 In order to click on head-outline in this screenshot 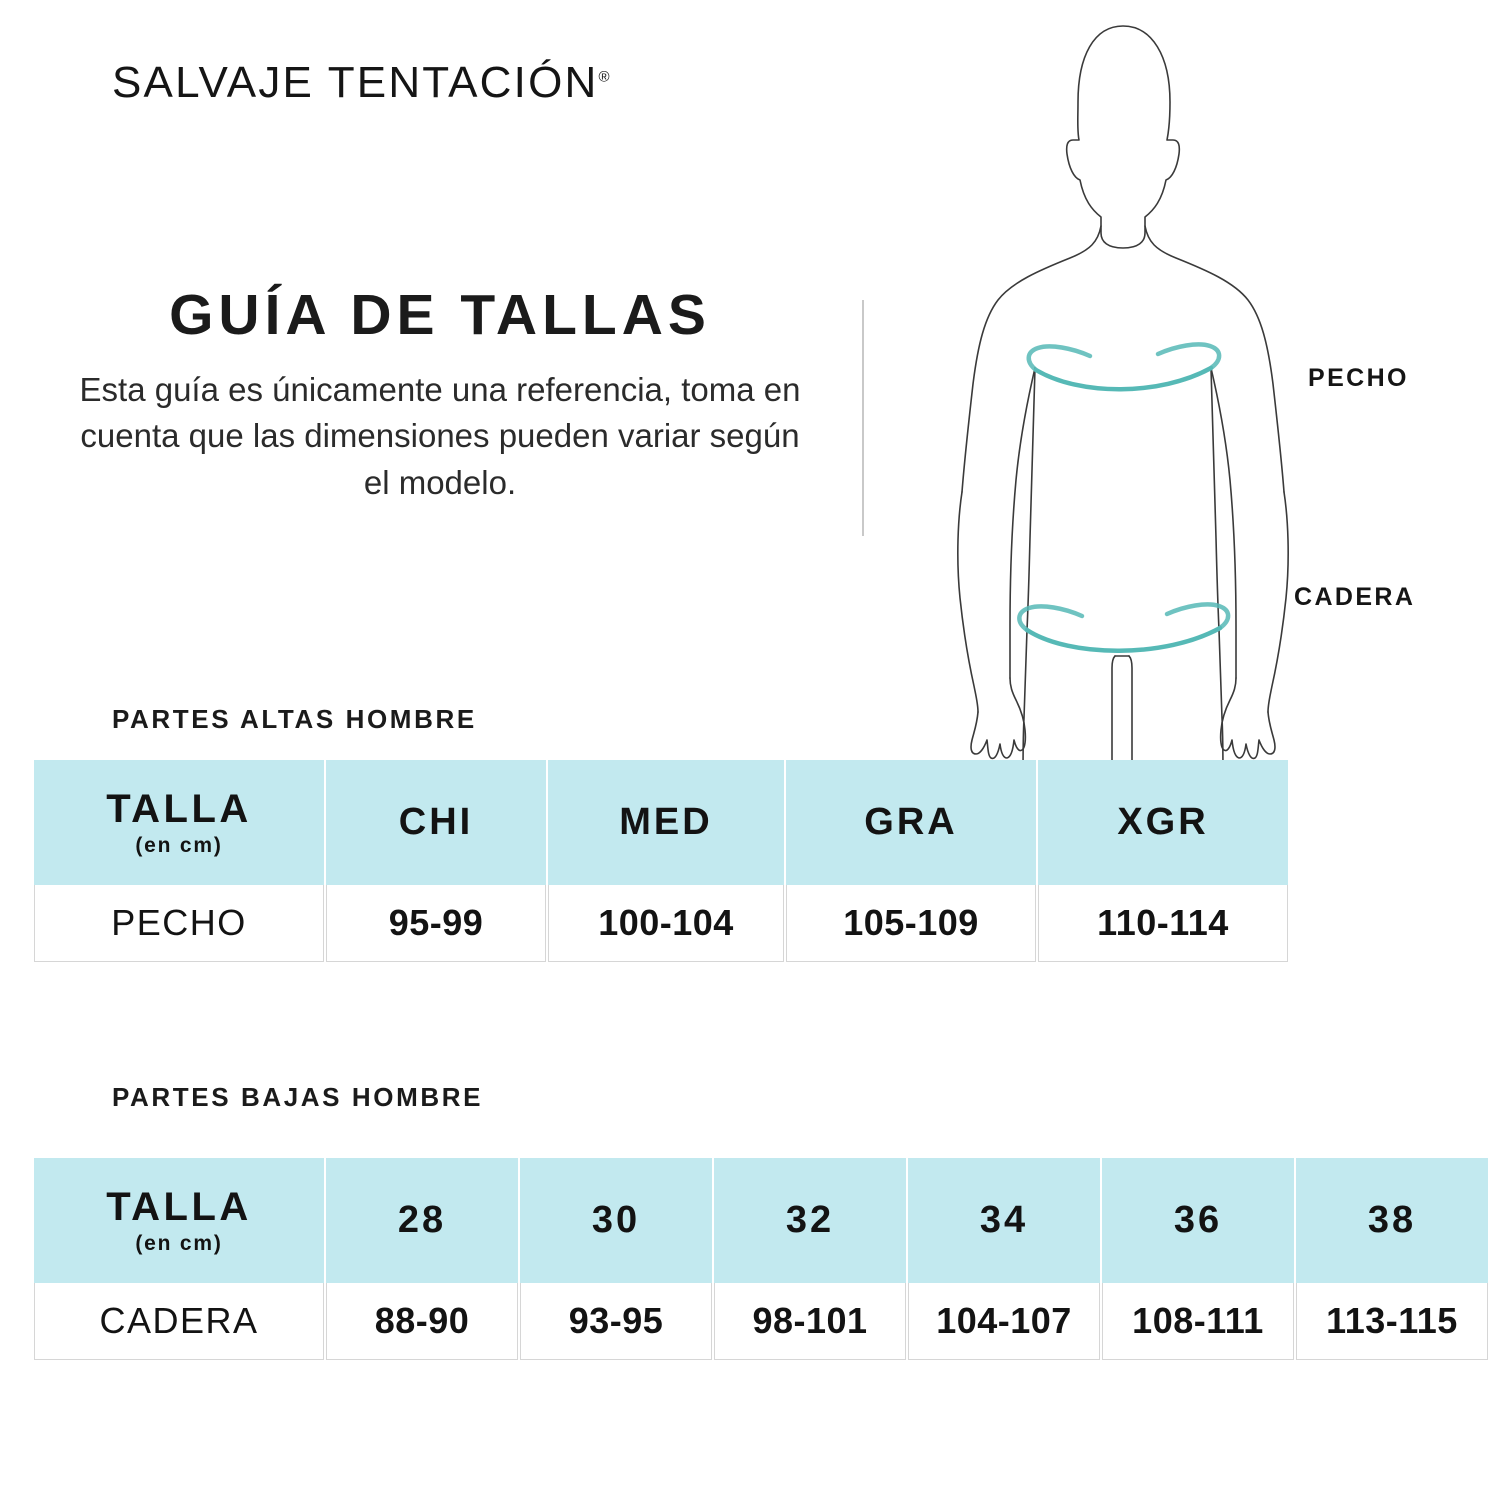, I will do `click(1123, 137)`.